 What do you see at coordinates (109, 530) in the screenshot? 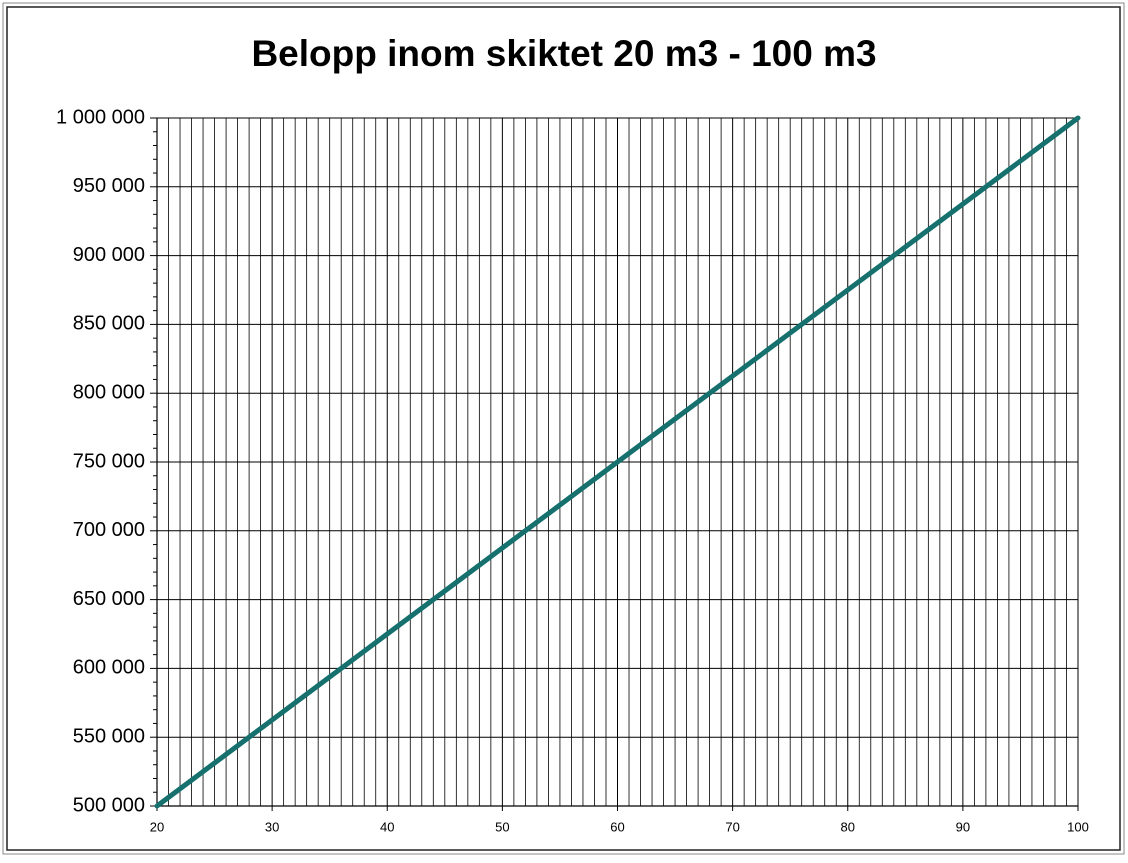
I see `y-tick-label: 700 000` at bounding box center [109, 530].